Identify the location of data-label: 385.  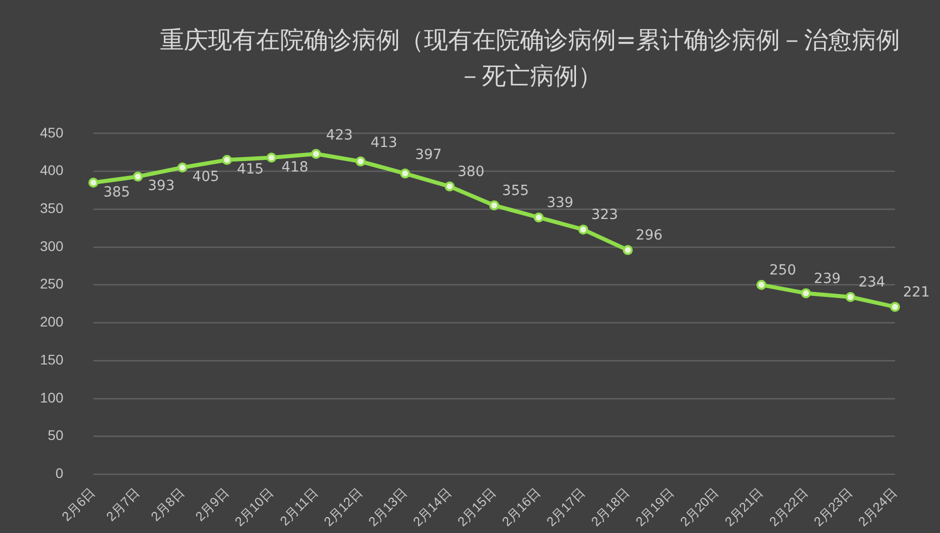
(116, 192).